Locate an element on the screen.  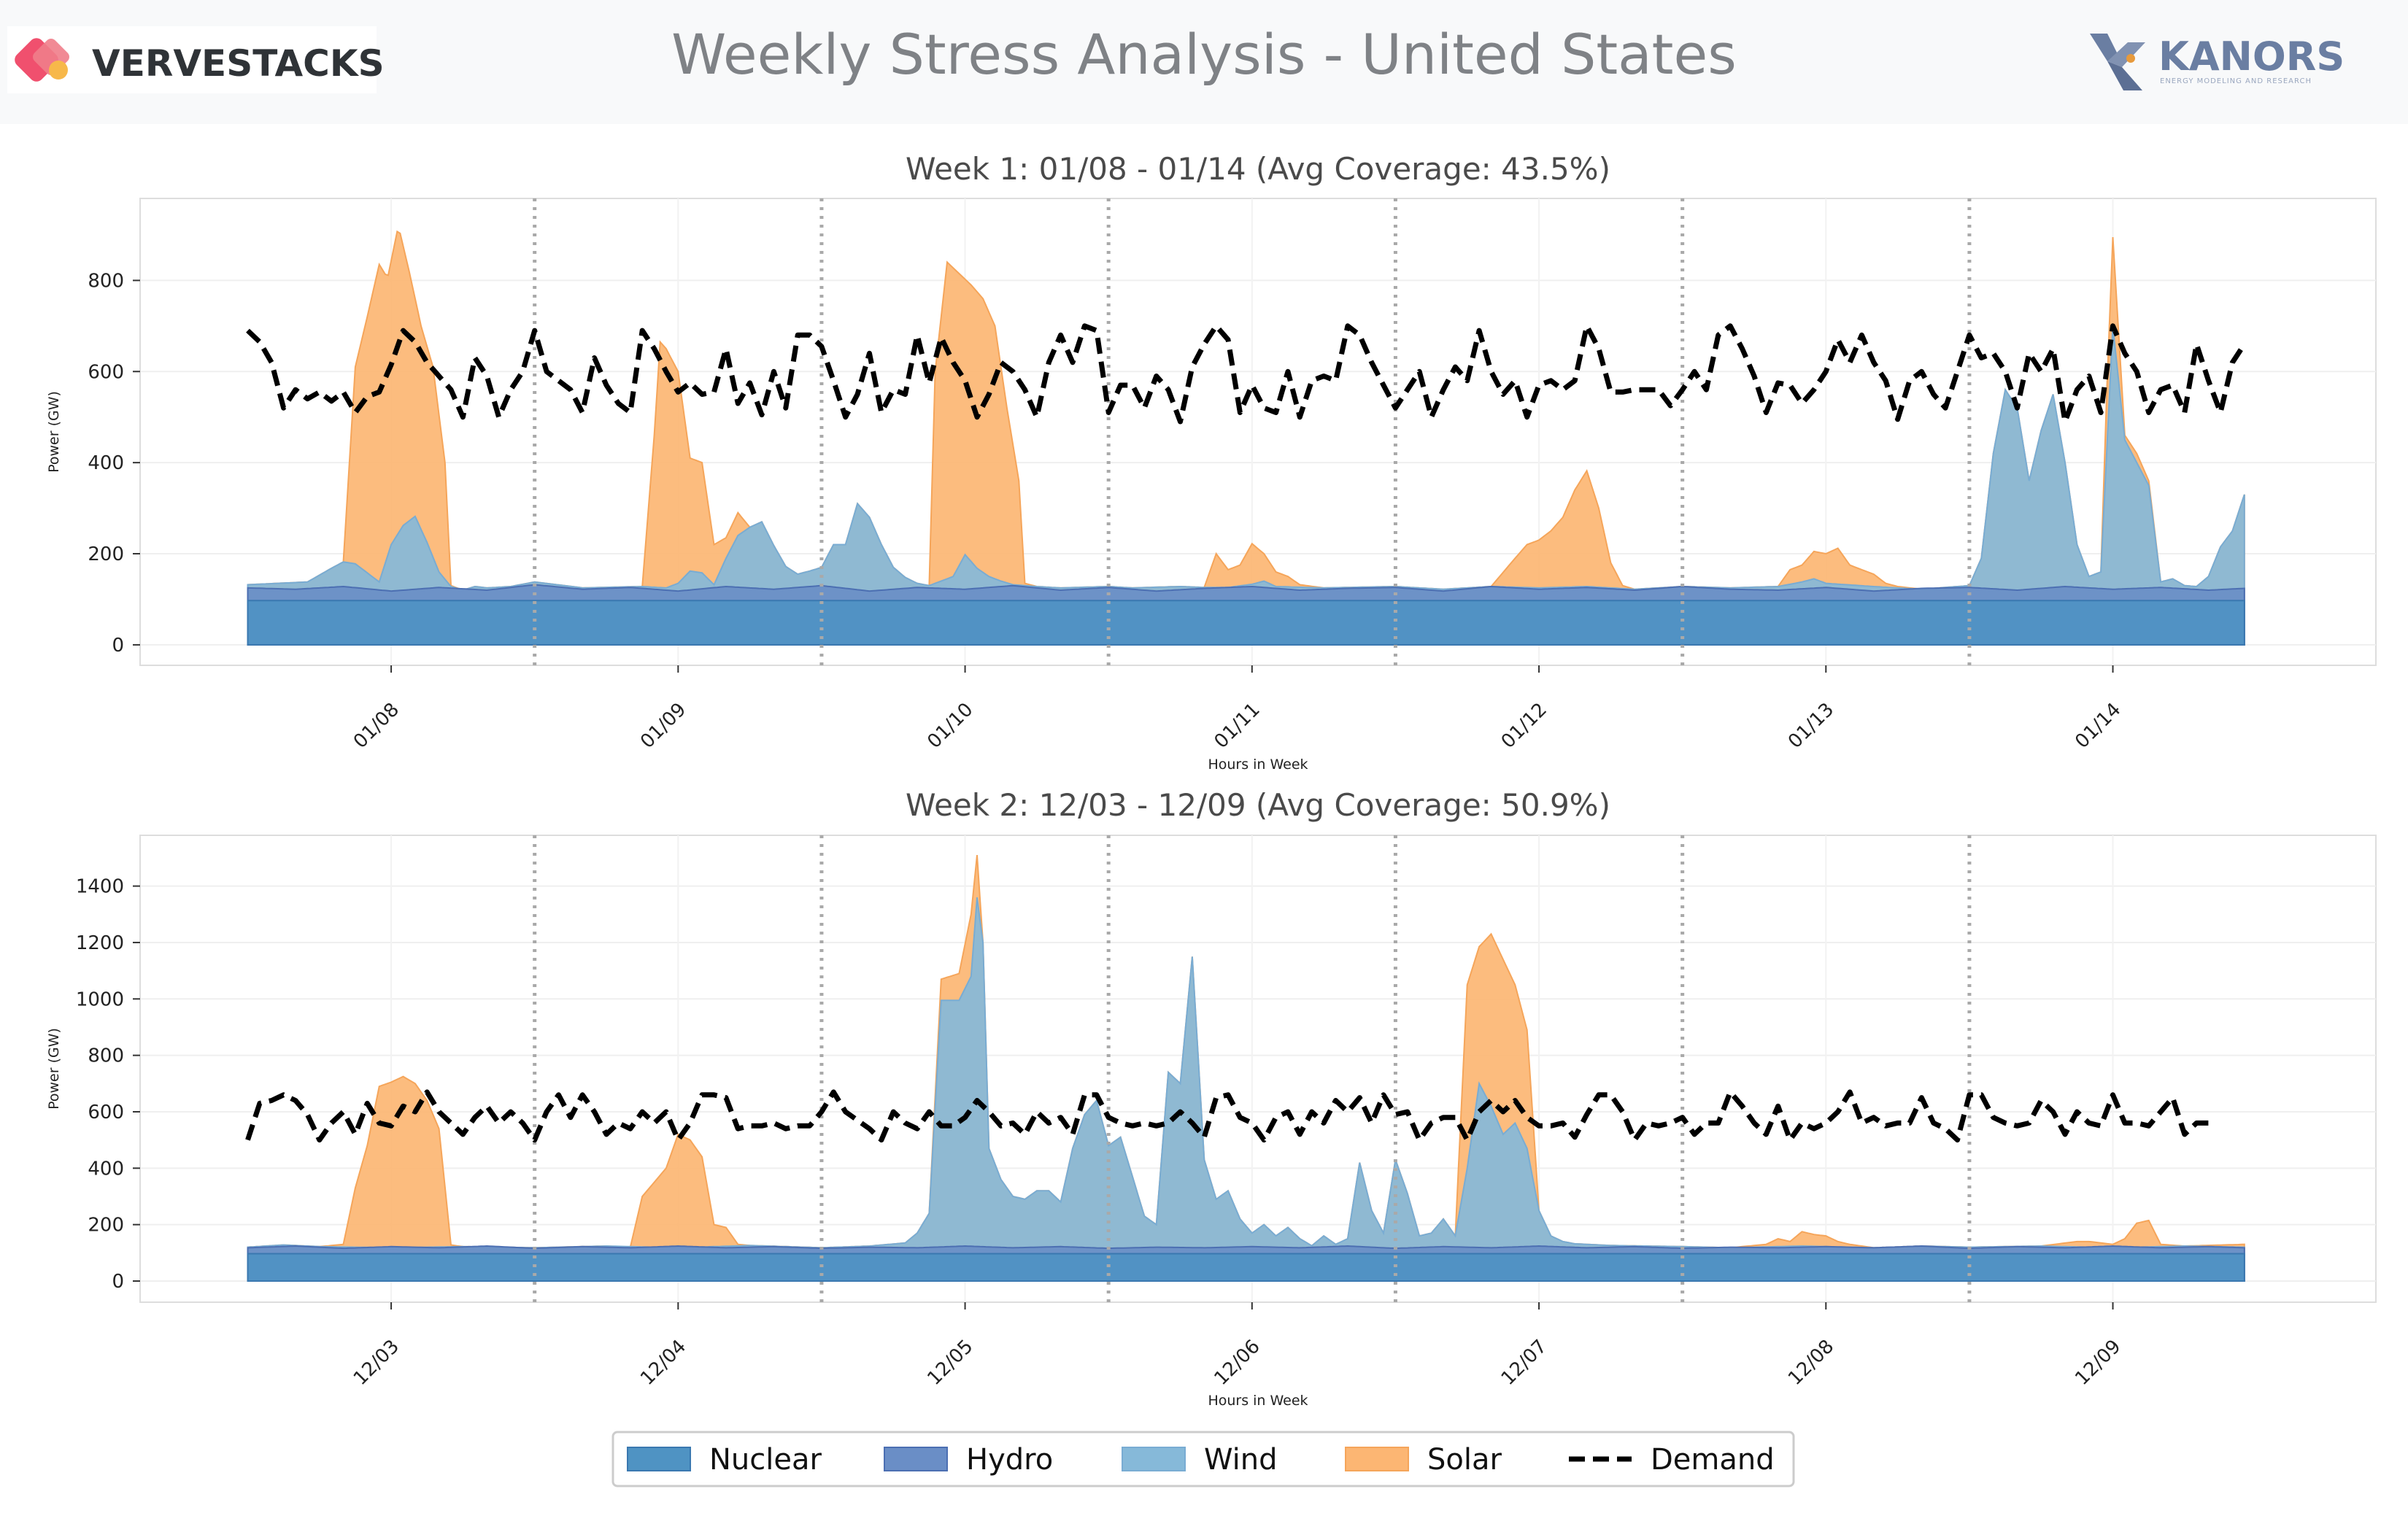
x-tick-label: 01/14 is located at coordinates (2098, 726).